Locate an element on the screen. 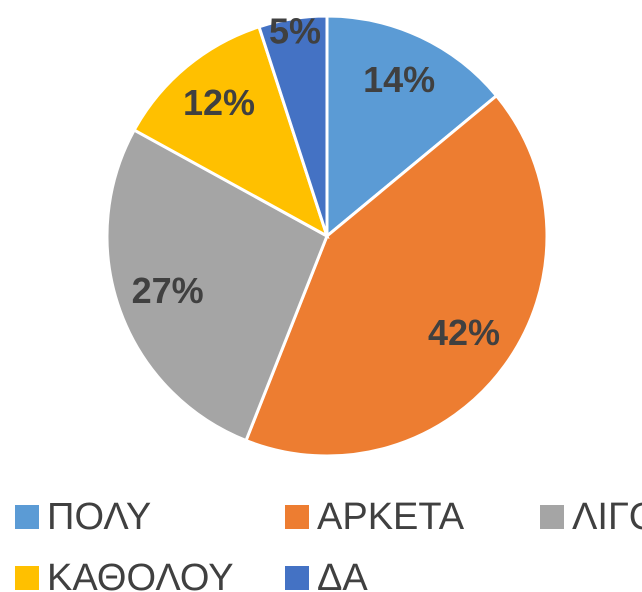 The height and width of the screenshot is (592, 642). legend-label: ΛΙΓΟ is located at coordinates (607, 517).